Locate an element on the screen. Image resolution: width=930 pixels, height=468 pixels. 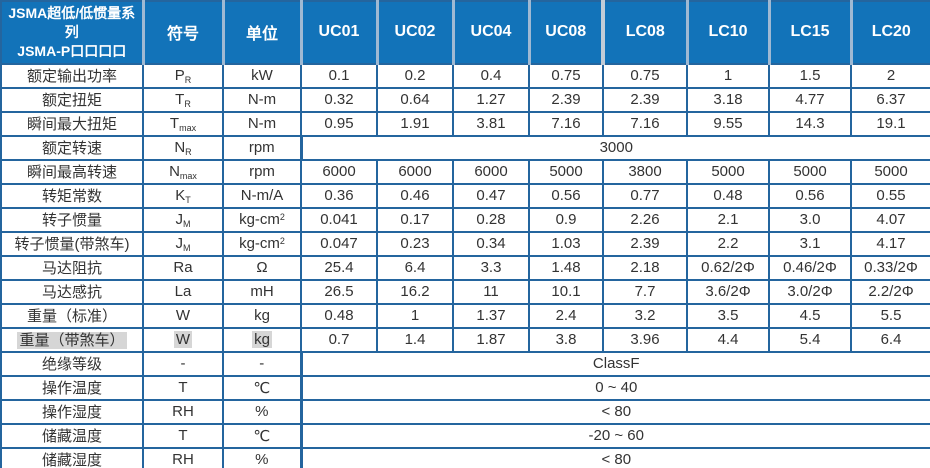
value-cell: 1.91 is located at coordinates (415, 123).